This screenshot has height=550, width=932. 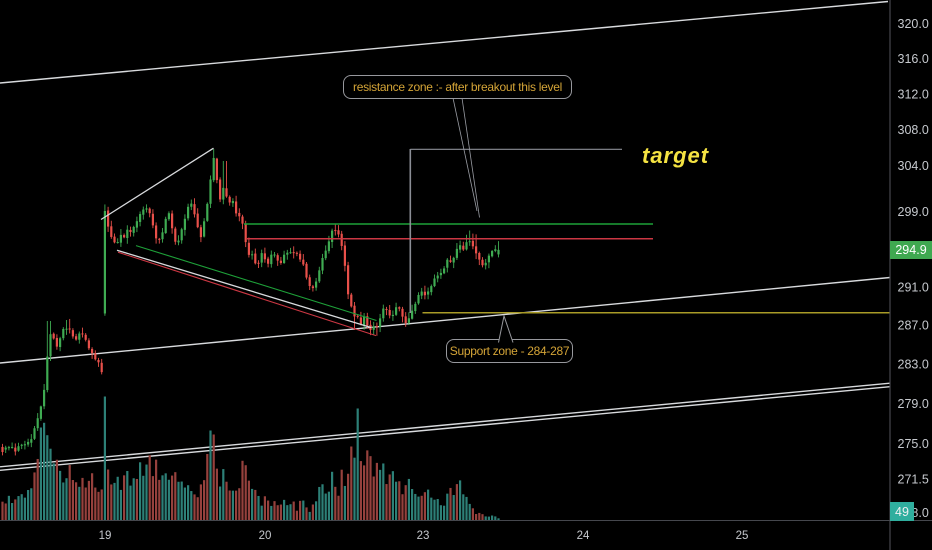 What do you see at coordinates (445, 428) in the screenshot?
I see `channel-line-lower-b` at bounding box center [445, 428].